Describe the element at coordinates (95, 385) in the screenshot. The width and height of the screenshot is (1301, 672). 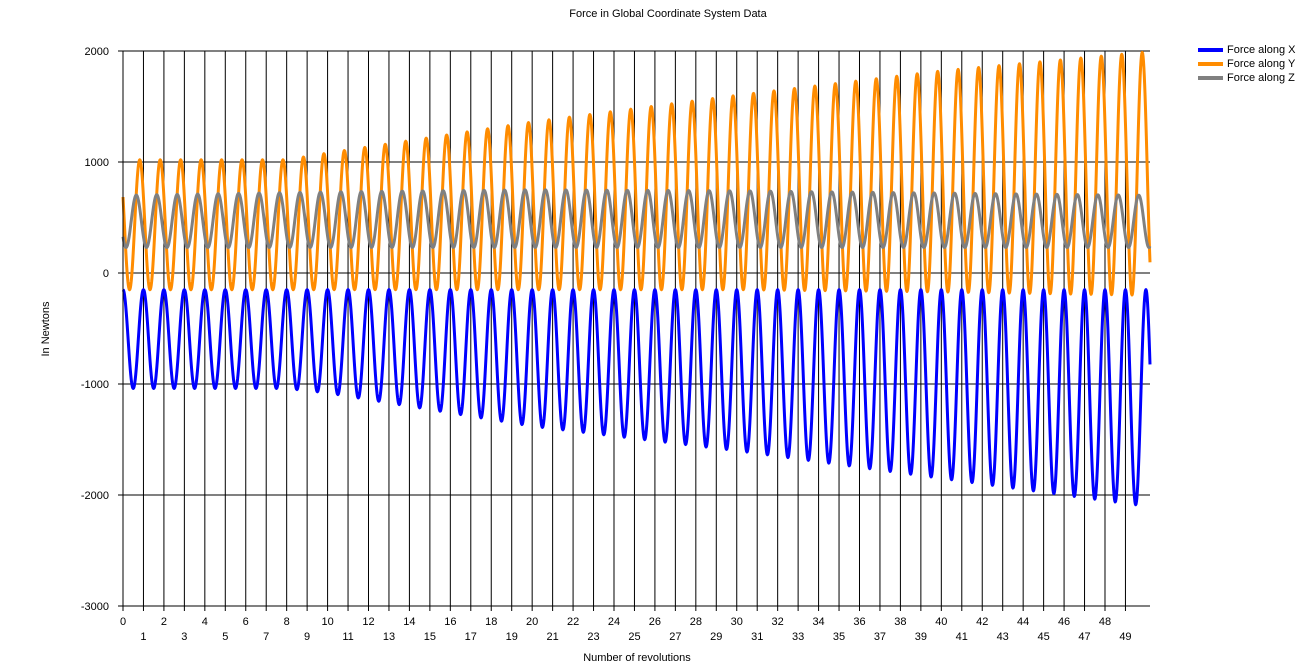
I see `y-tick-label--1000: -1000` at that location.